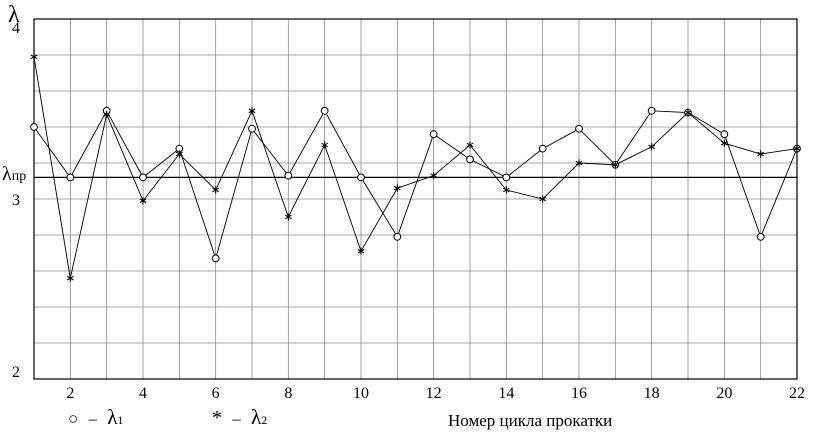  Describe the element at coordinates (7, 174) in the screenshot. I see `reference-line-label-main: λ` at that location.